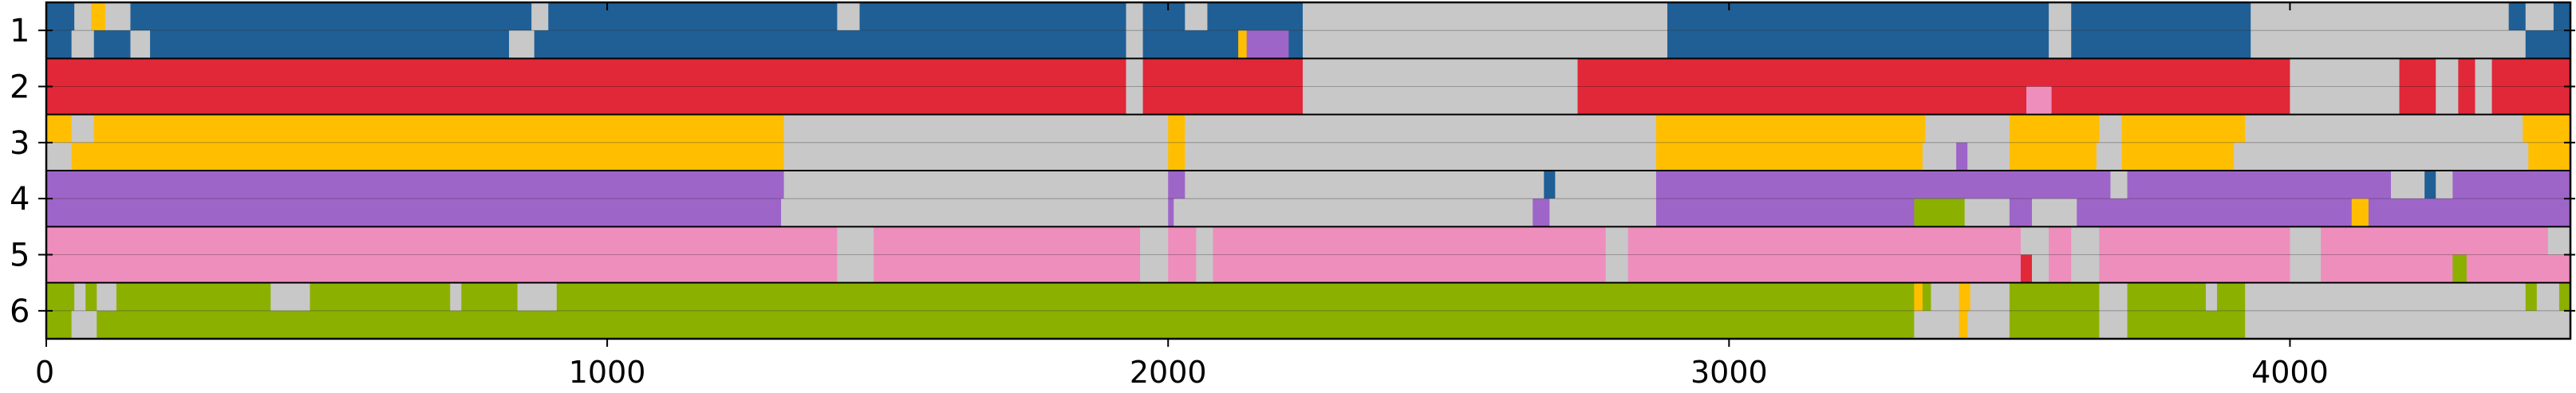  What do you see at coordinates (2119, 185) in the screenshot?
I see `block-row4-track1-seg8` at bounding box center [2119, 185].